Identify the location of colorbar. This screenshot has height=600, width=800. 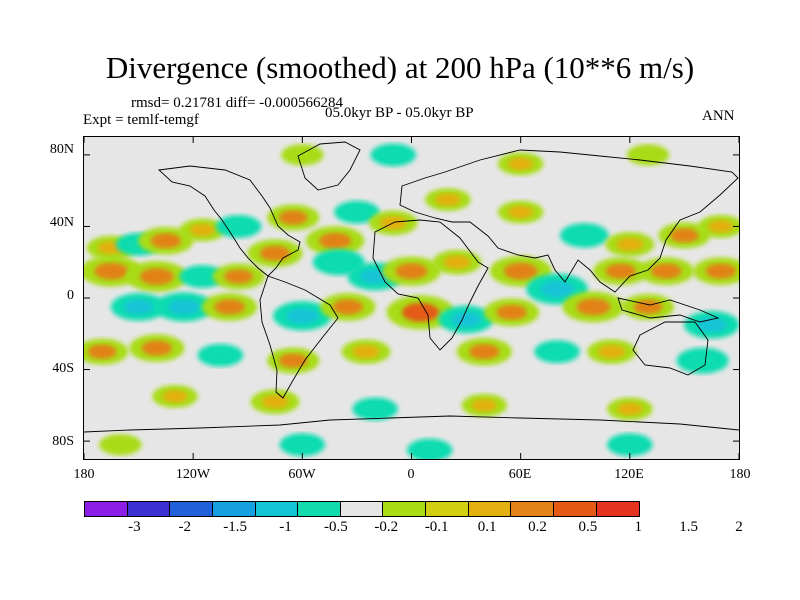
(362, 509).